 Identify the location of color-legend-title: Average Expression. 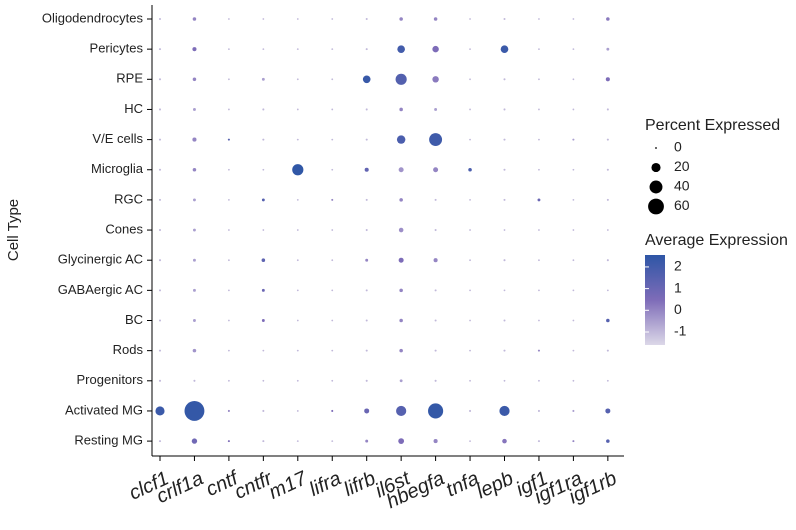
(716, 240).